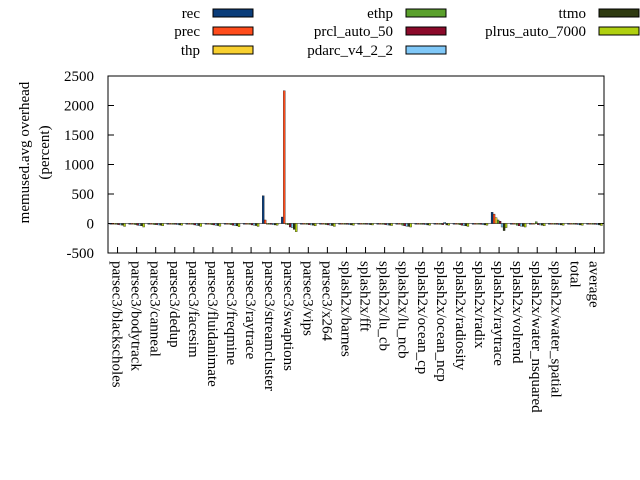 The width and height of the screenshot is (640, 480). I want to click on x-tick-label: splash2x/volrend, so click(517, 312).